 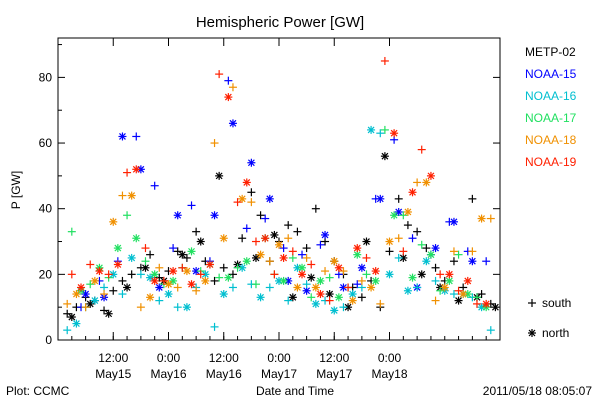 I want to click on legend-item-noaa-16: NOAA-16, so click(x=551, y=96).